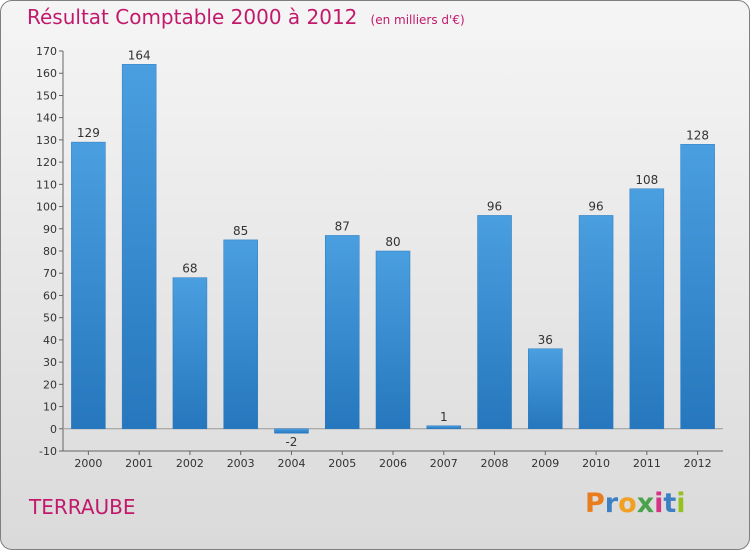 Image resolution: width=750 pixels, height=550 pixels. Describe the element at coordinates (48, 451) in the screenshot. I see `y-tick-label: -10` at that location.